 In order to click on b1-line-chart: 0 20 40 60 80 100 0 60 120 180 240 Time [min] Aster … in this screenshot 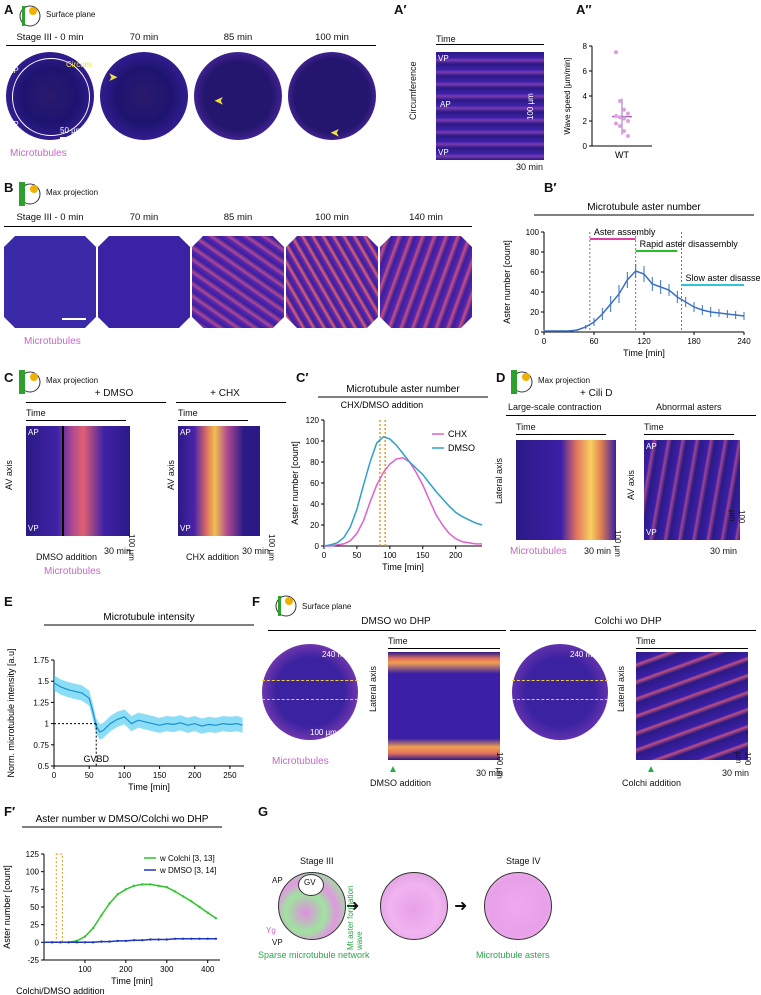, I will do `click(631, 280)`.